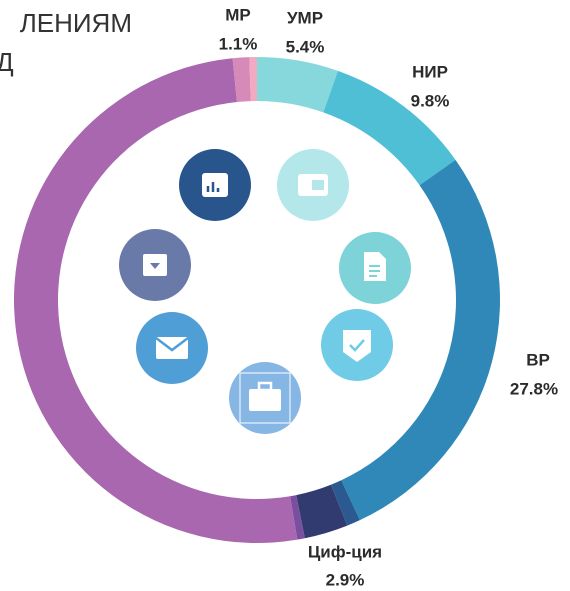 This screenshot has height=591, width=570. Describe the element at coordinates (7, 62) in the screenshot. I see `title-line: Д` at that location.